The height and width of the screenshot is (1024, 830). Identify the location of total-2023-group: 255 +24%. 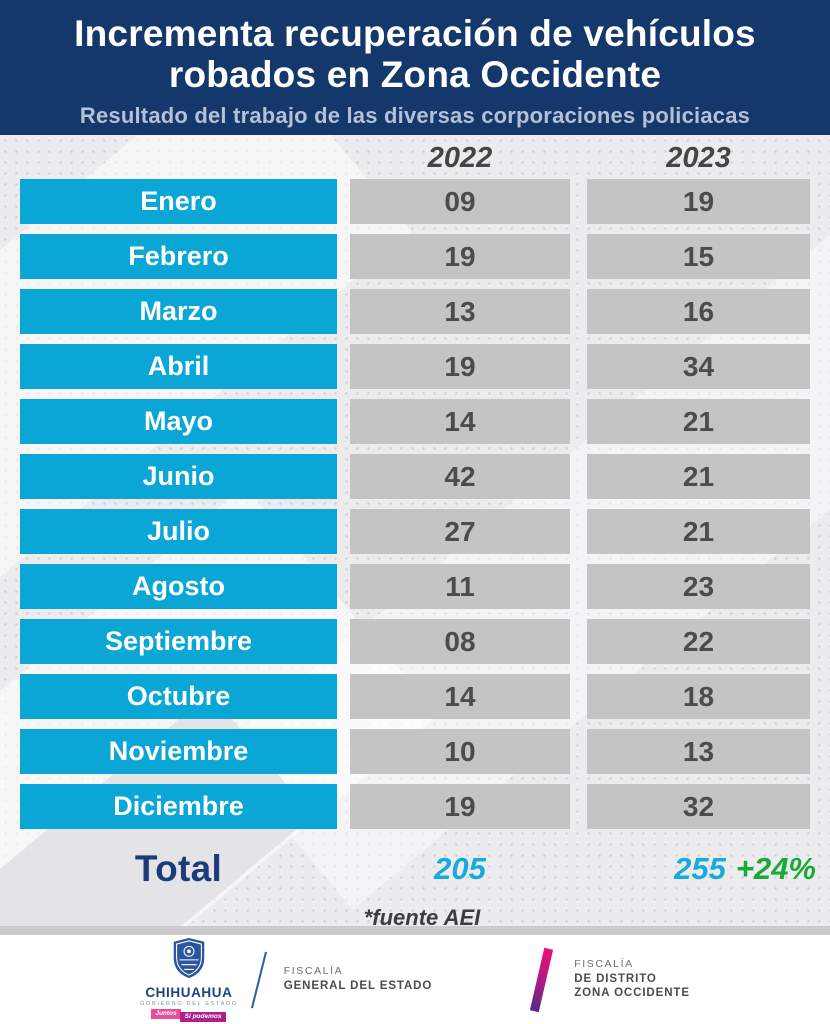
(701, 869).